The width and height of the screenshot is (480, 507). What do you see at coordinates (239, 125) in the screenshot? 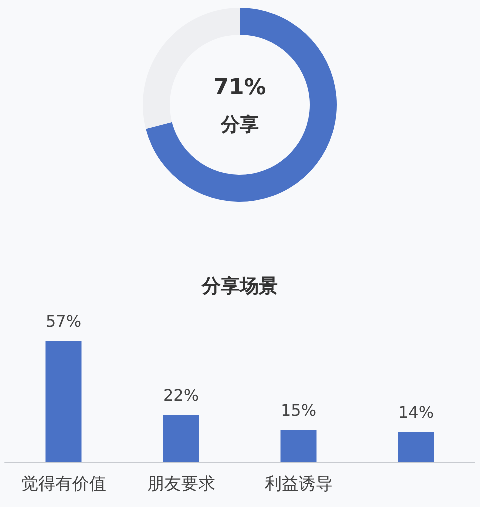
I see `slice-label: 分享` at bounding box center [239, 125].